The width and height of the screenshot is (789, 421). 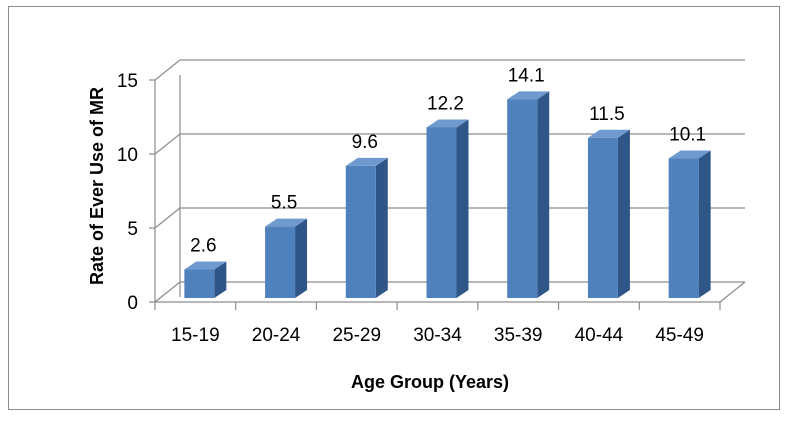 I want to click on x-tick-label: 15-19, so click(x=195, y=335).